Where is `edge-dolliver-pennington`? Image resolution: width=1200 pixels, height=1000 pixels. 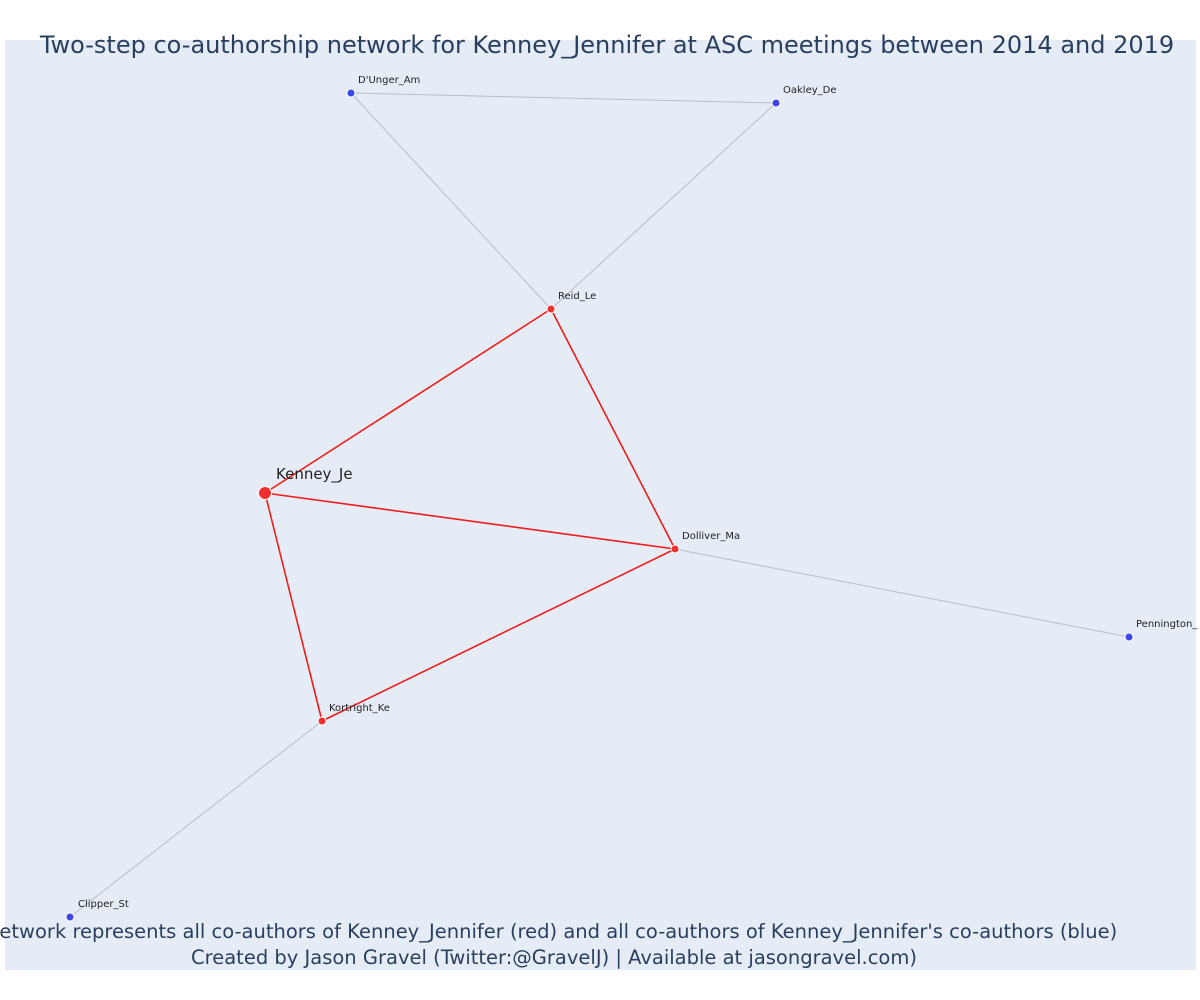
edge-dolliver-pennington is located at coordinates (902, 593).